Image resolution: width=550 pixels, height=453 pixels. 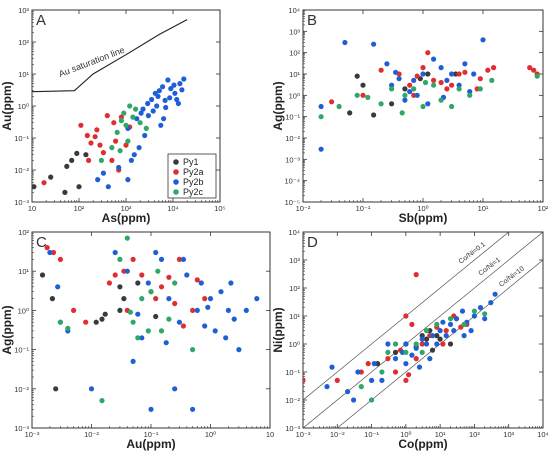 I want to click on x-axis-title: As(ppm), so click(x=126, y=218).